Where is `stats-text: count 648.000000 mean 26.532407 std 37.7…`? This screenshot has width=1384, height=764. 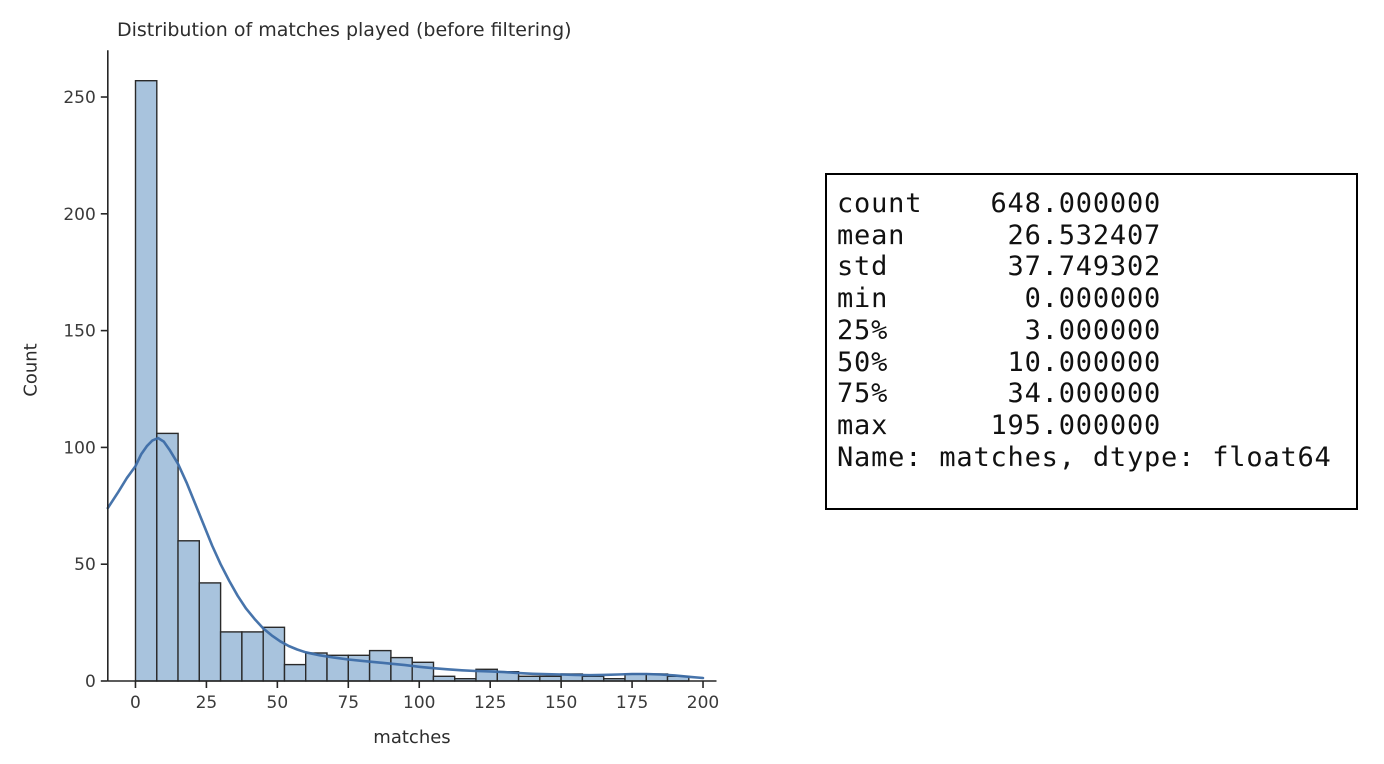 stats-text: count 648.000000 mean 26.532407 std 37.7… is located at coordinates (1084, 330).